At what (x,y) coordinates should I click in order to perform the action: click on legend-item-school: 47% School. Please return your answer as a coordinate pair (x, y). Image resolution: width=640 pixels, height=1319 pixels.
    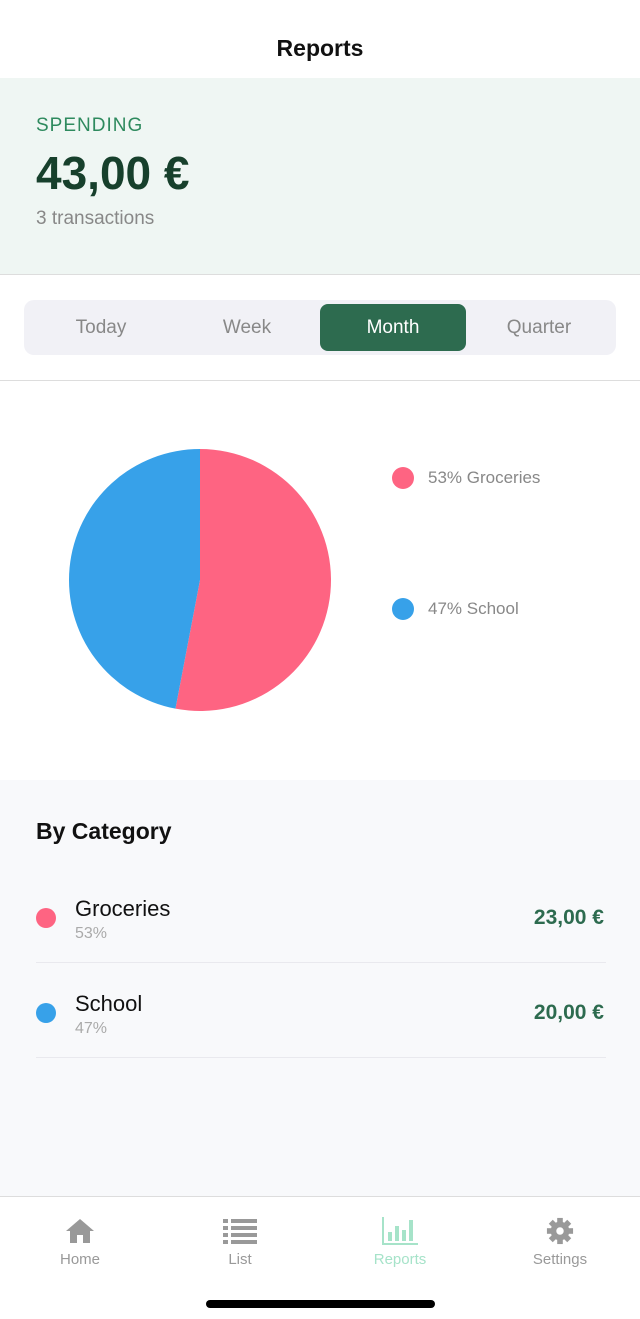
    Looking at the image, I should click on (455, 609).